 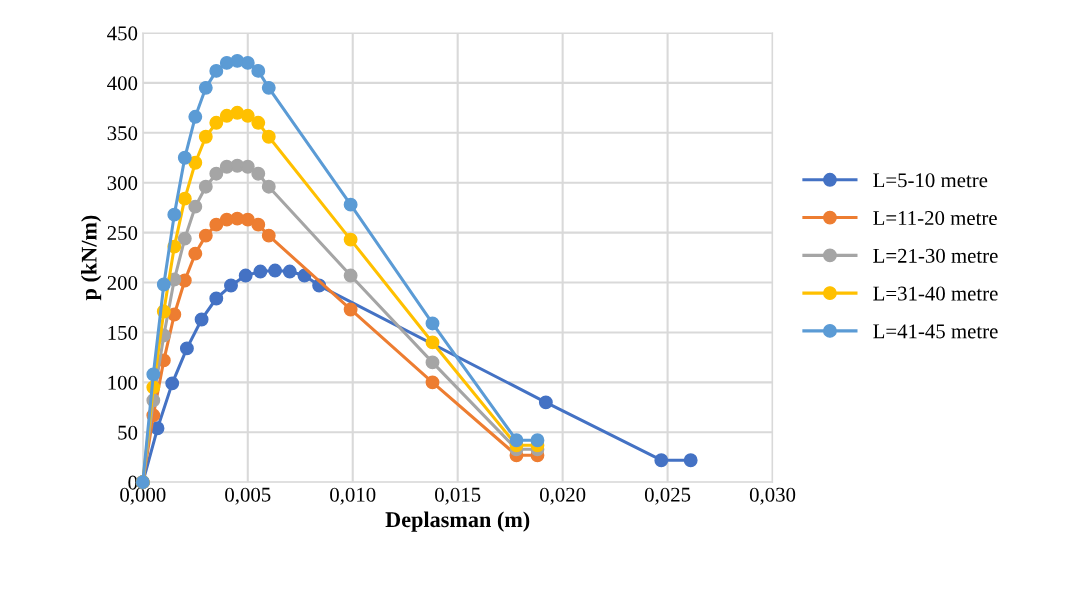 I want to click on y-tick-label: 450, so click(x=122, y=33).